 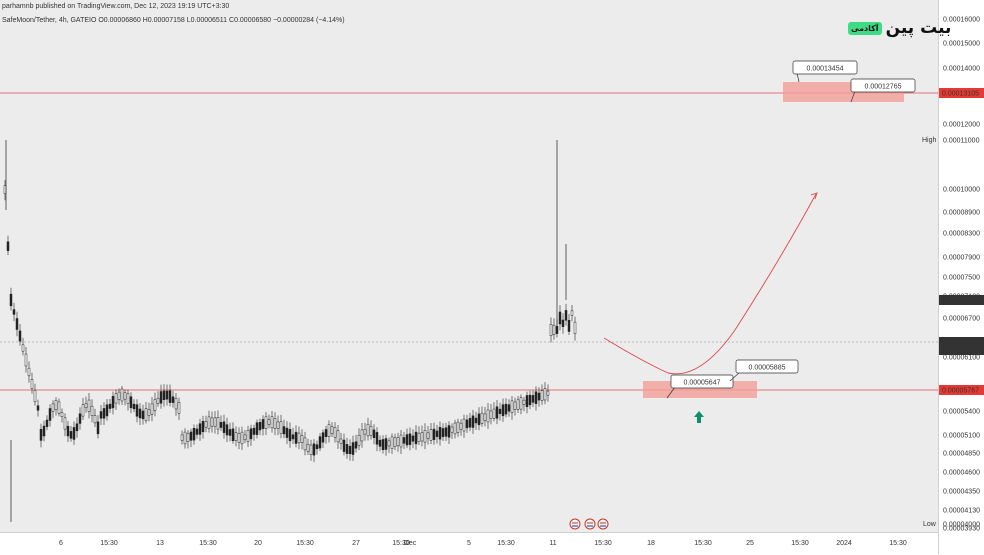 What do you see at coordinates (961, 525) in the screenshot?
I see `y-tick-label: 0.00004000` at bounding box center [961, 525].